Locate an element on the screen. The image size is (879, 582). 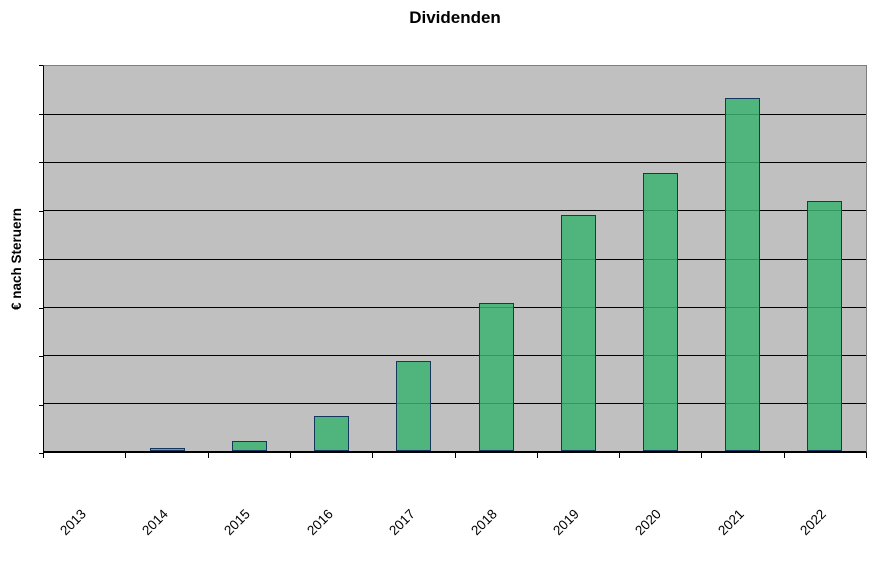
chart-title: Dividenden is located at coordinates (455, 17).